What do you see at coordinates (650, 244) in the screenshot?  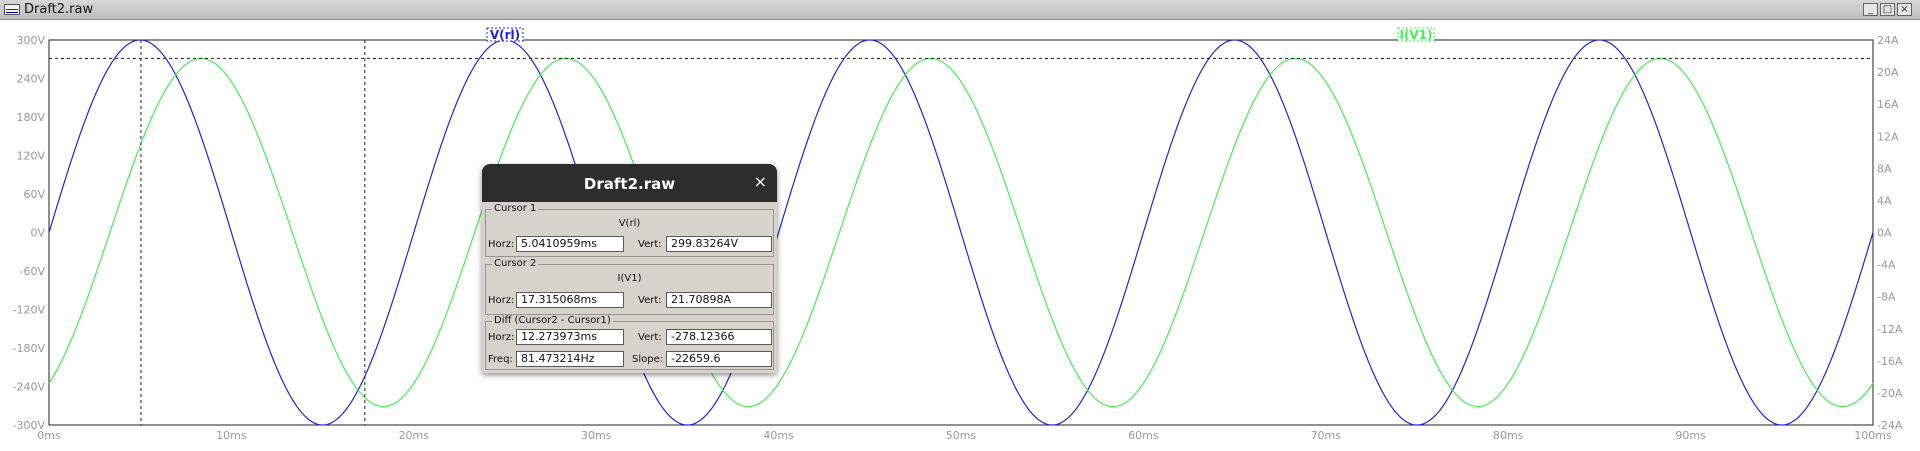 I see `cursor1-vert-label: Vert:` at bounding box center [650, 244].